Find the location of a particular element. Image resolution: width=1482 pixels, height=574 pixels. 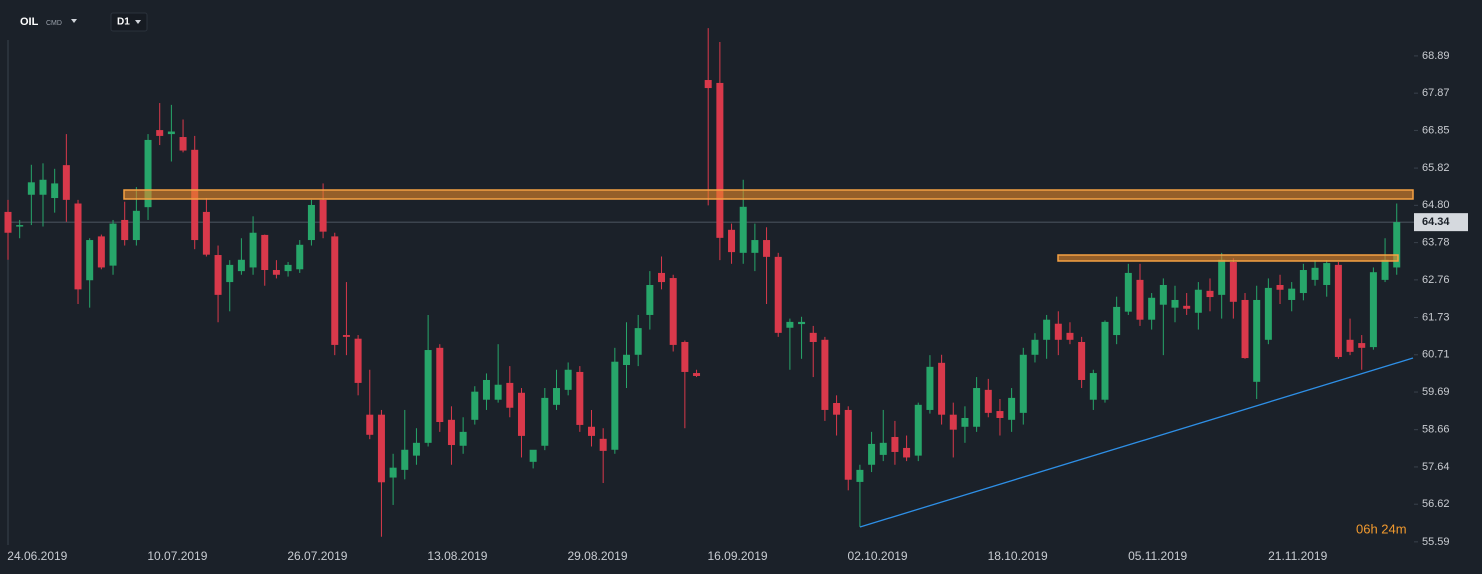

resistance-zone is located at coordinates (1228, 258).